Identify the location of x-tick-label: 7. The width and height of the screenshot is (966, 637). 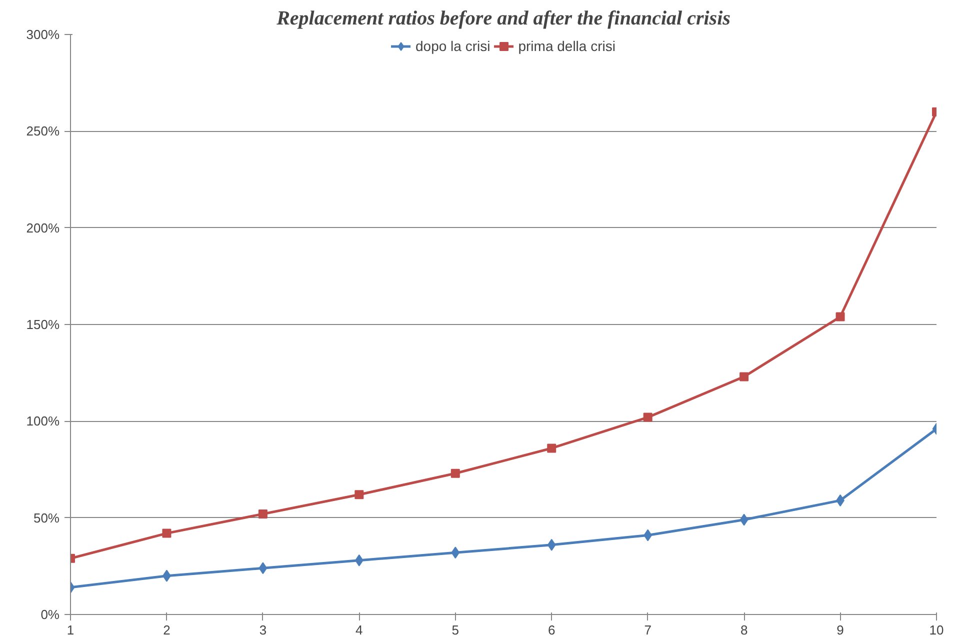
(648, 629).